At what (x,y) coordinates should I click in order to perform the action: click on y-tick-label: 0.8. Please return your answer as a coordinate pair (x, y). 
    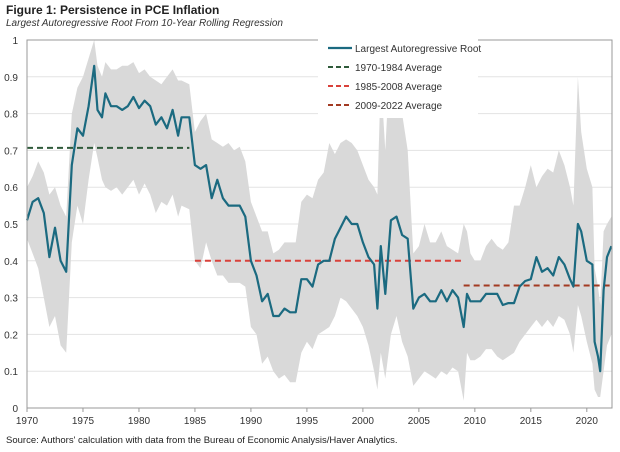
    Looking at the image, I should click on (11, 115).